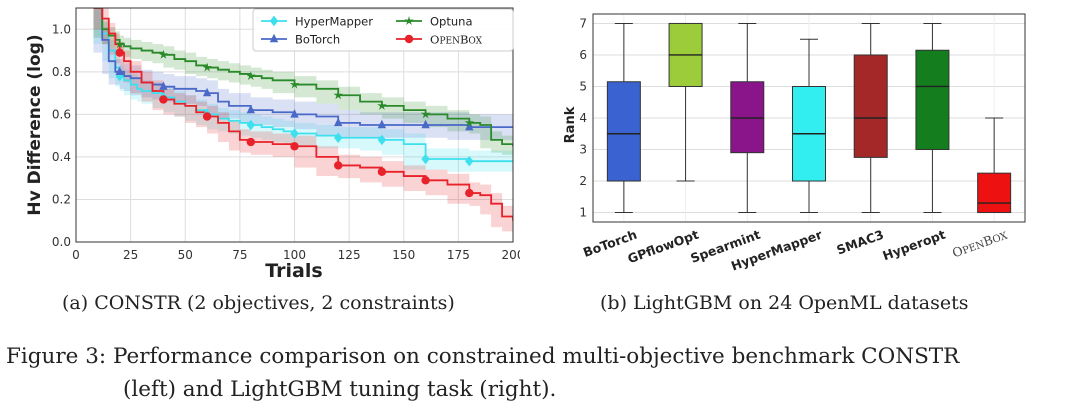 The image size is (1080, 416). What do you see at coordinates (61, 199) in the screenshot?
I see `y-tick-label: 0.2` at bounding box center [61, 199].